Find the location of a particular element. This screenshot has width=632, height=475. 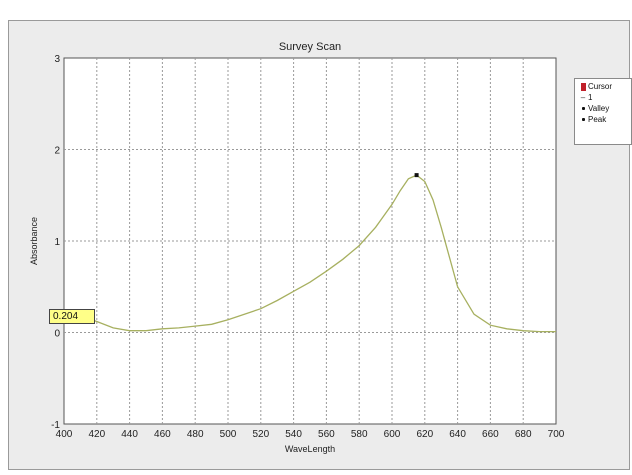

legend-label: 1 is located at coordinates (590, 97).